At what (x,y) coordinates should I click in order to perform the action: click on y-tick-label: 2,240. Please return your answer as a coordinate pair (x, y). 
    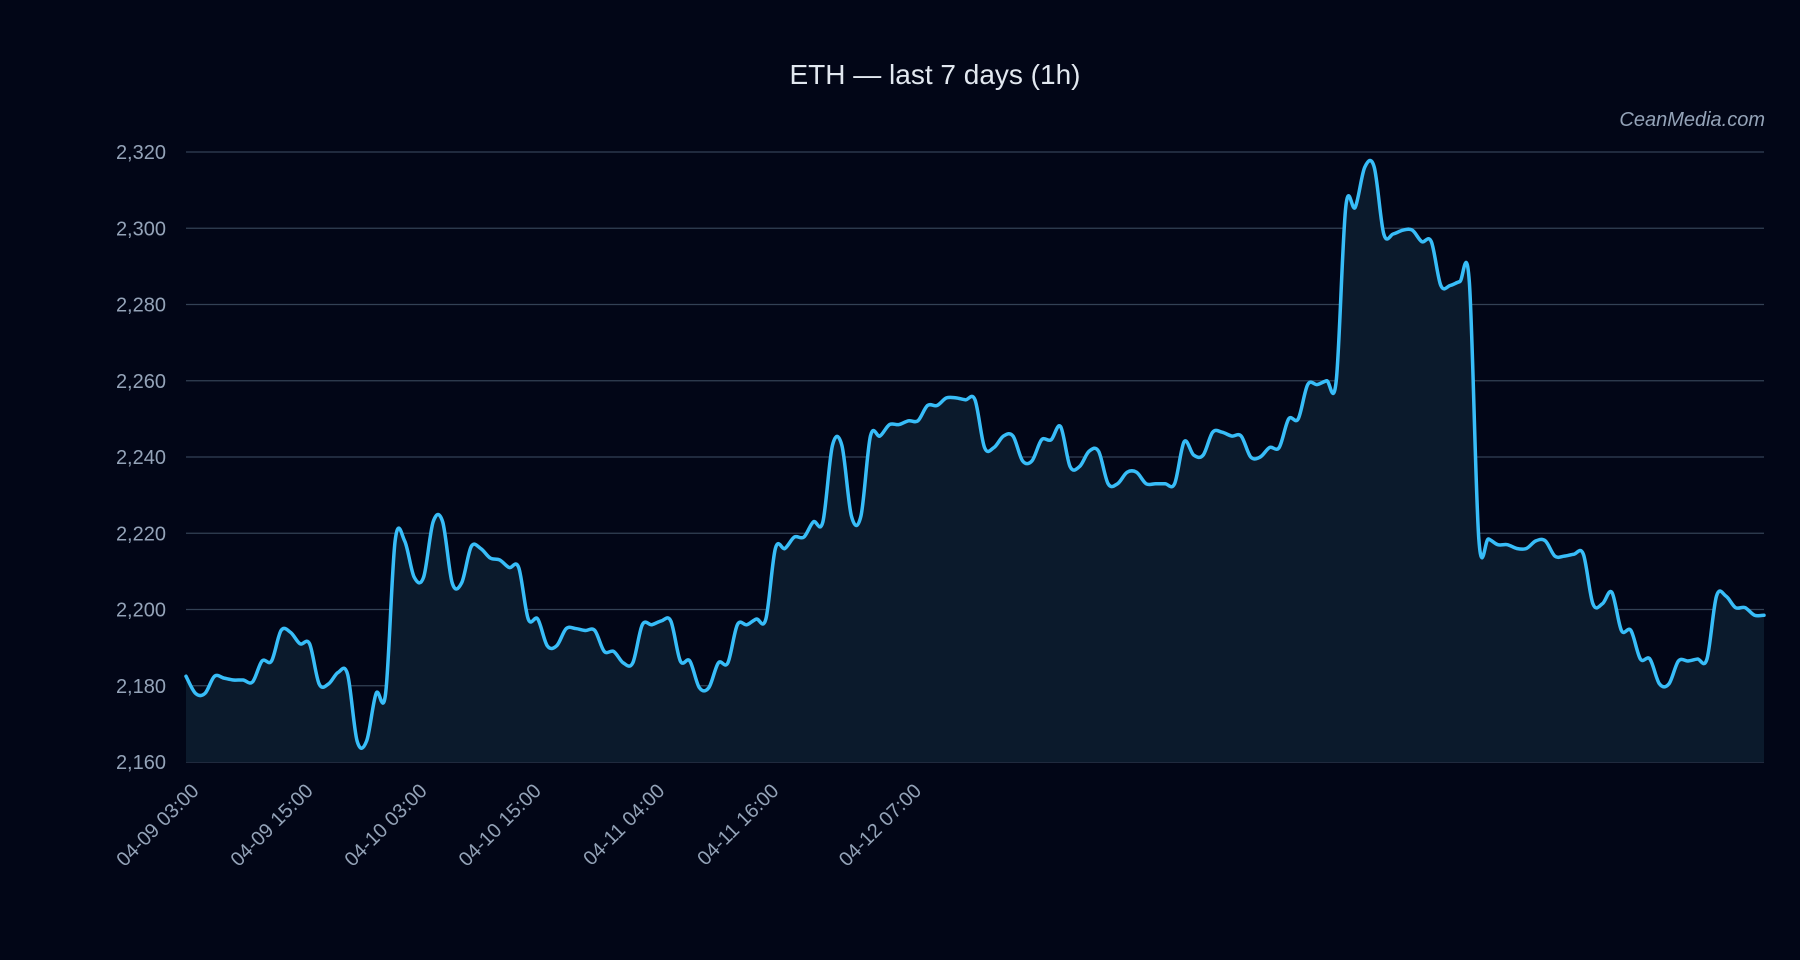
    Looking at the image, I should click on (141, 458).